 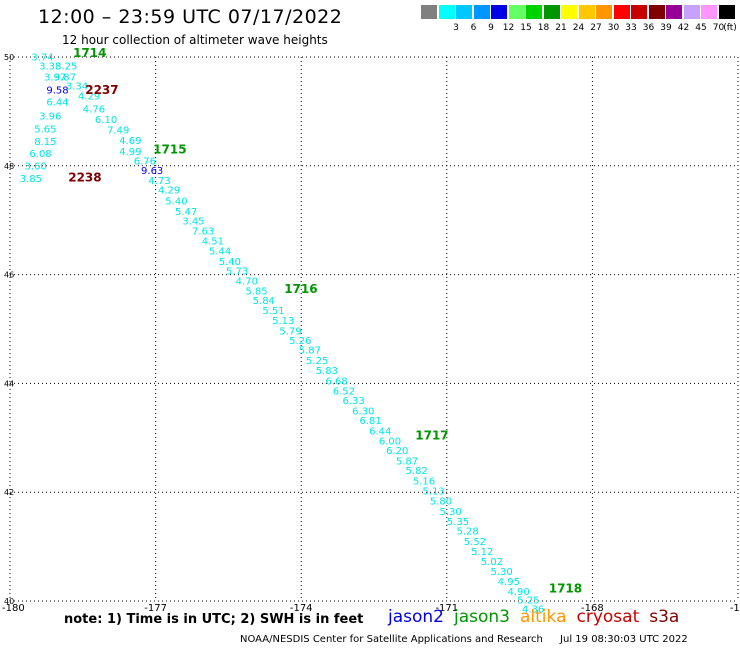 I want to click on lat-tick-label: 46, so click(x=9, y=275).